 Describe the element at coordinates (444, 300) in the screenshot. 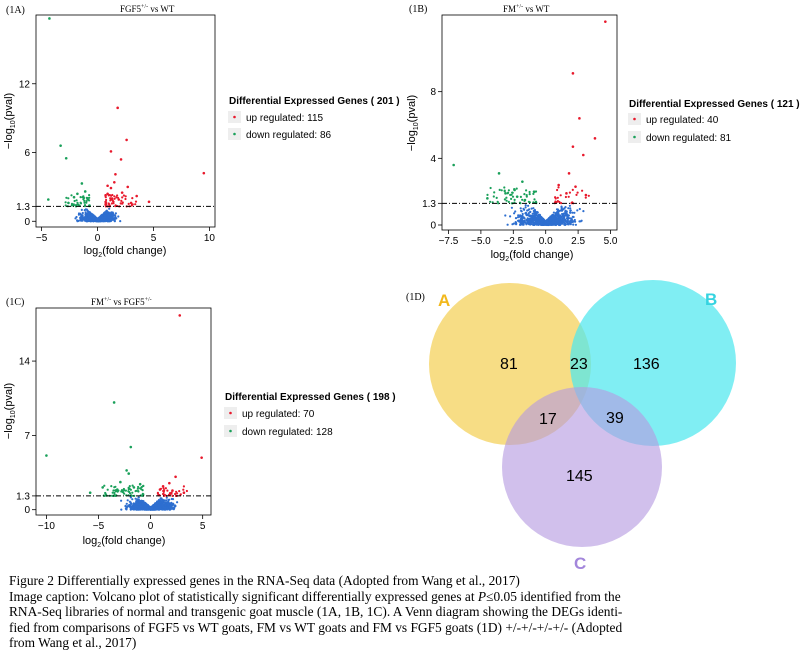

I see `venn-label-a: A` at that location.